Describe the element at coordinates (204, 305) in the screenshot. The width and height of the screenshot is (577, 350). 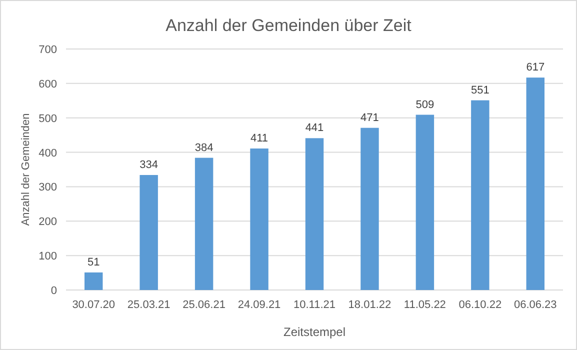
I see `x-tick-label: 25.06.21` at that location.